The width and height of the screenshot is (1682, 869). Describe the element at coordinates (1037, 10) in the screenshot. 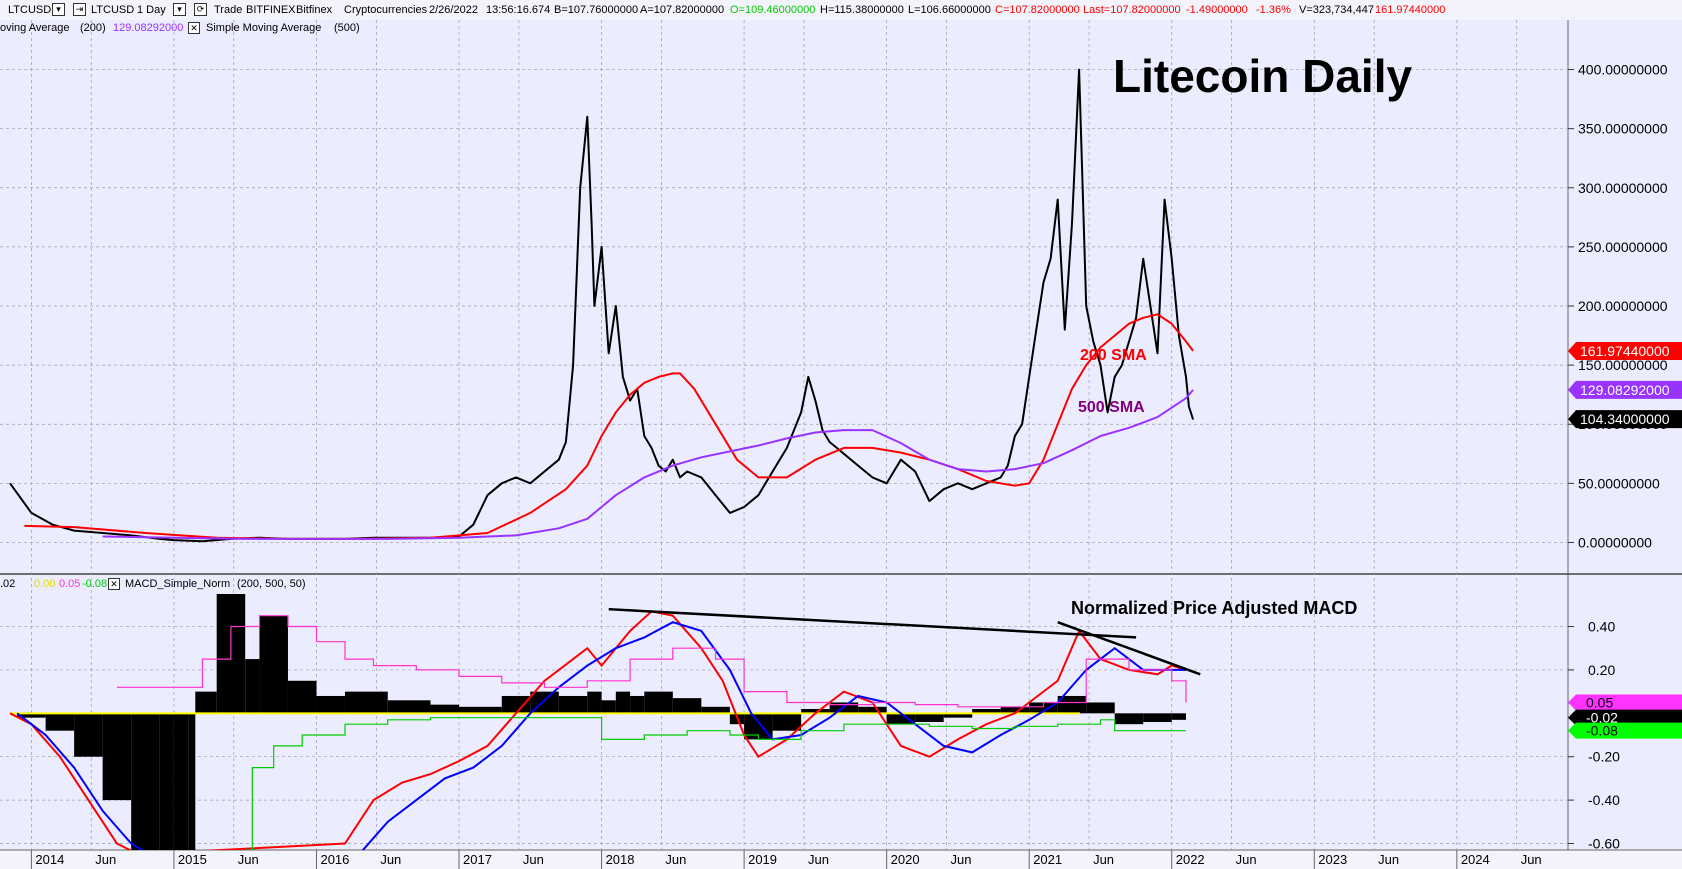

I see `close-label: C=107.82000000` at that location.